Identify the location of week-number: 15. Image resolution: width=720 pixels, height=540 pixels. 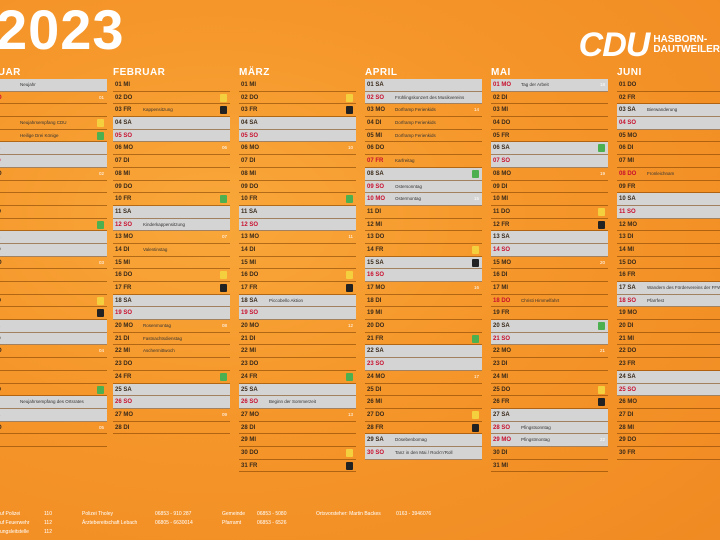
(476, 199).